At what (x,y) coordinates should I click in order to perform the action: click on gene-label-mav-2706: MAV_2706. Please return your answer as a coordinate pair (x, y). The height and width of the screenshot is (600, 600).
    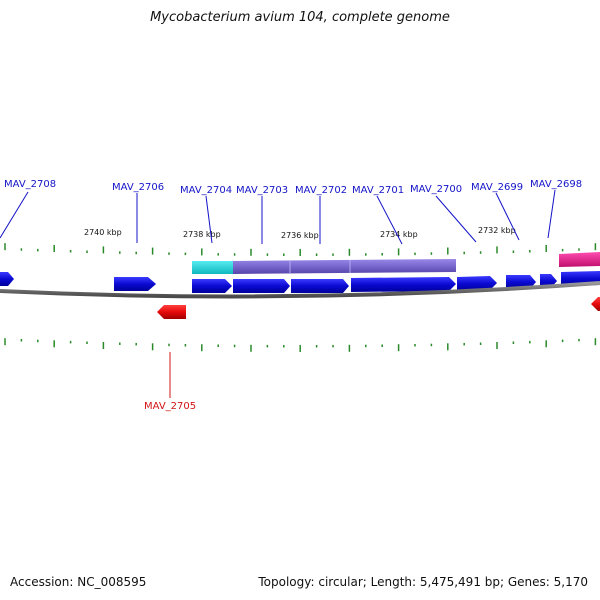
    Looking at the image, I should click on (138, 187).